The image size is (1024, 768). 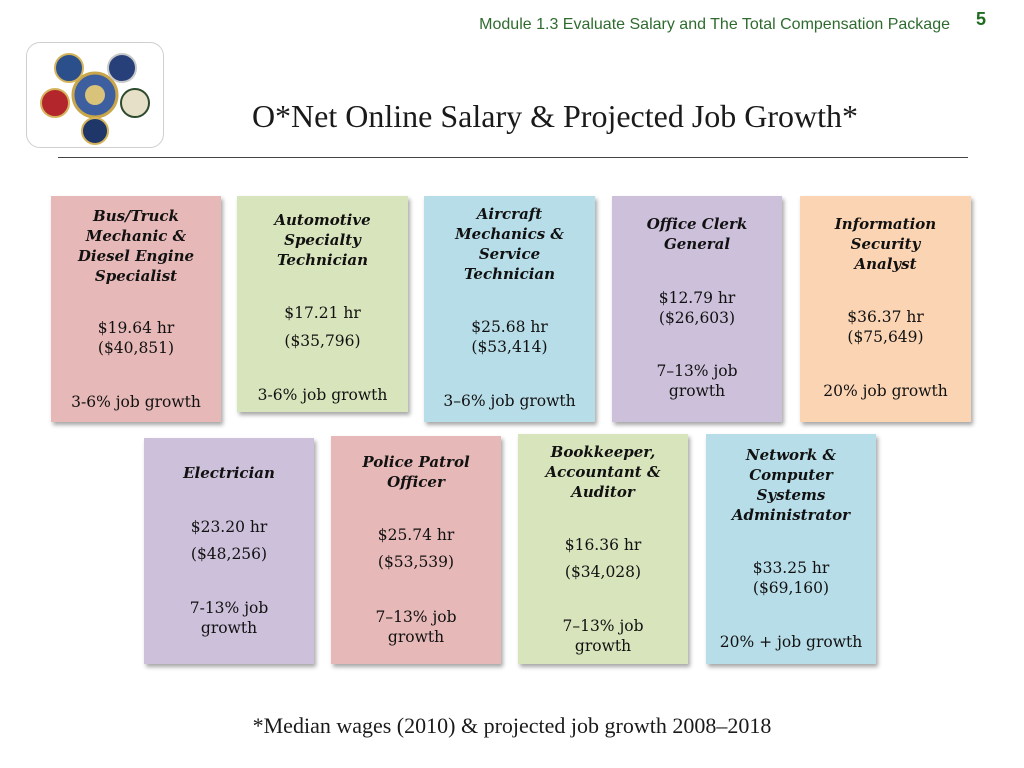 I want to click on card-hourly-wage: $25.74 hr, so click(x=416, y=535).